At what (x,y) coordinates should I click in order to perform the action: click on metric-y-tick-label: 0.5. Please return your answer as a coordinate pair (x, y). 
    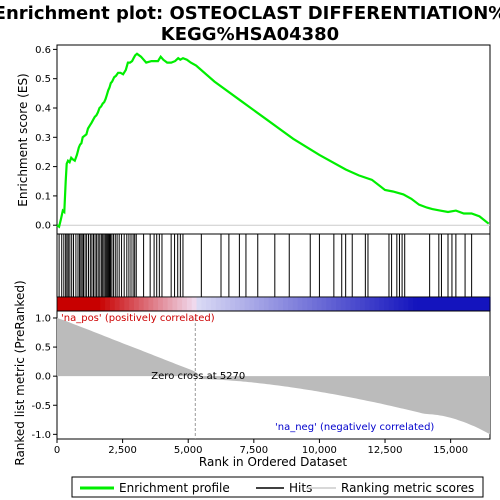
    Looking at the image, I should click on (43, 348).